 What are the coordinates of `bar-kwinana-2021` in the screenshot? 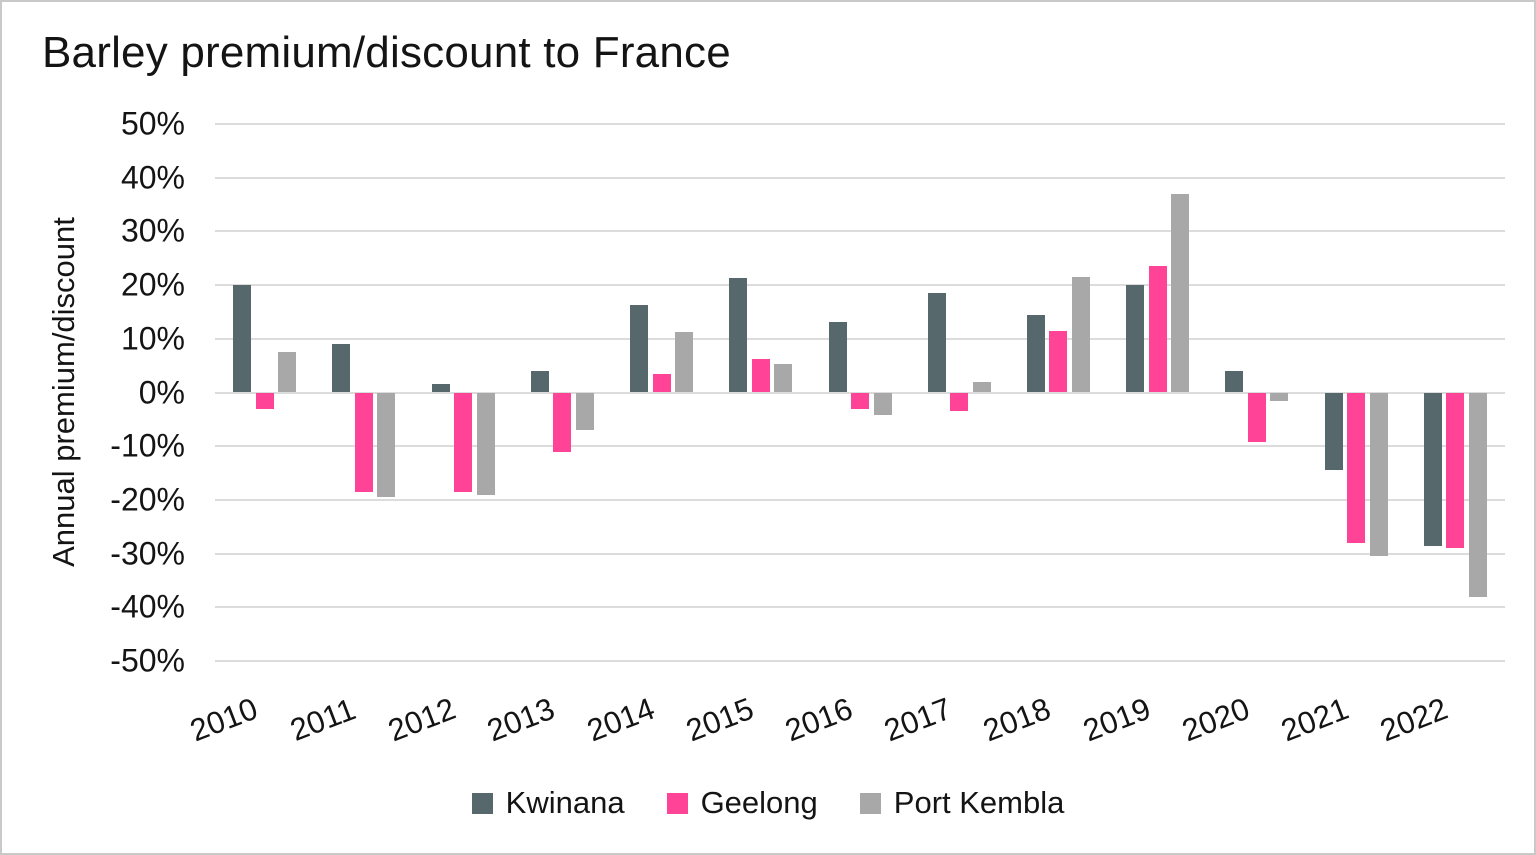 It's located at (1333, 431).